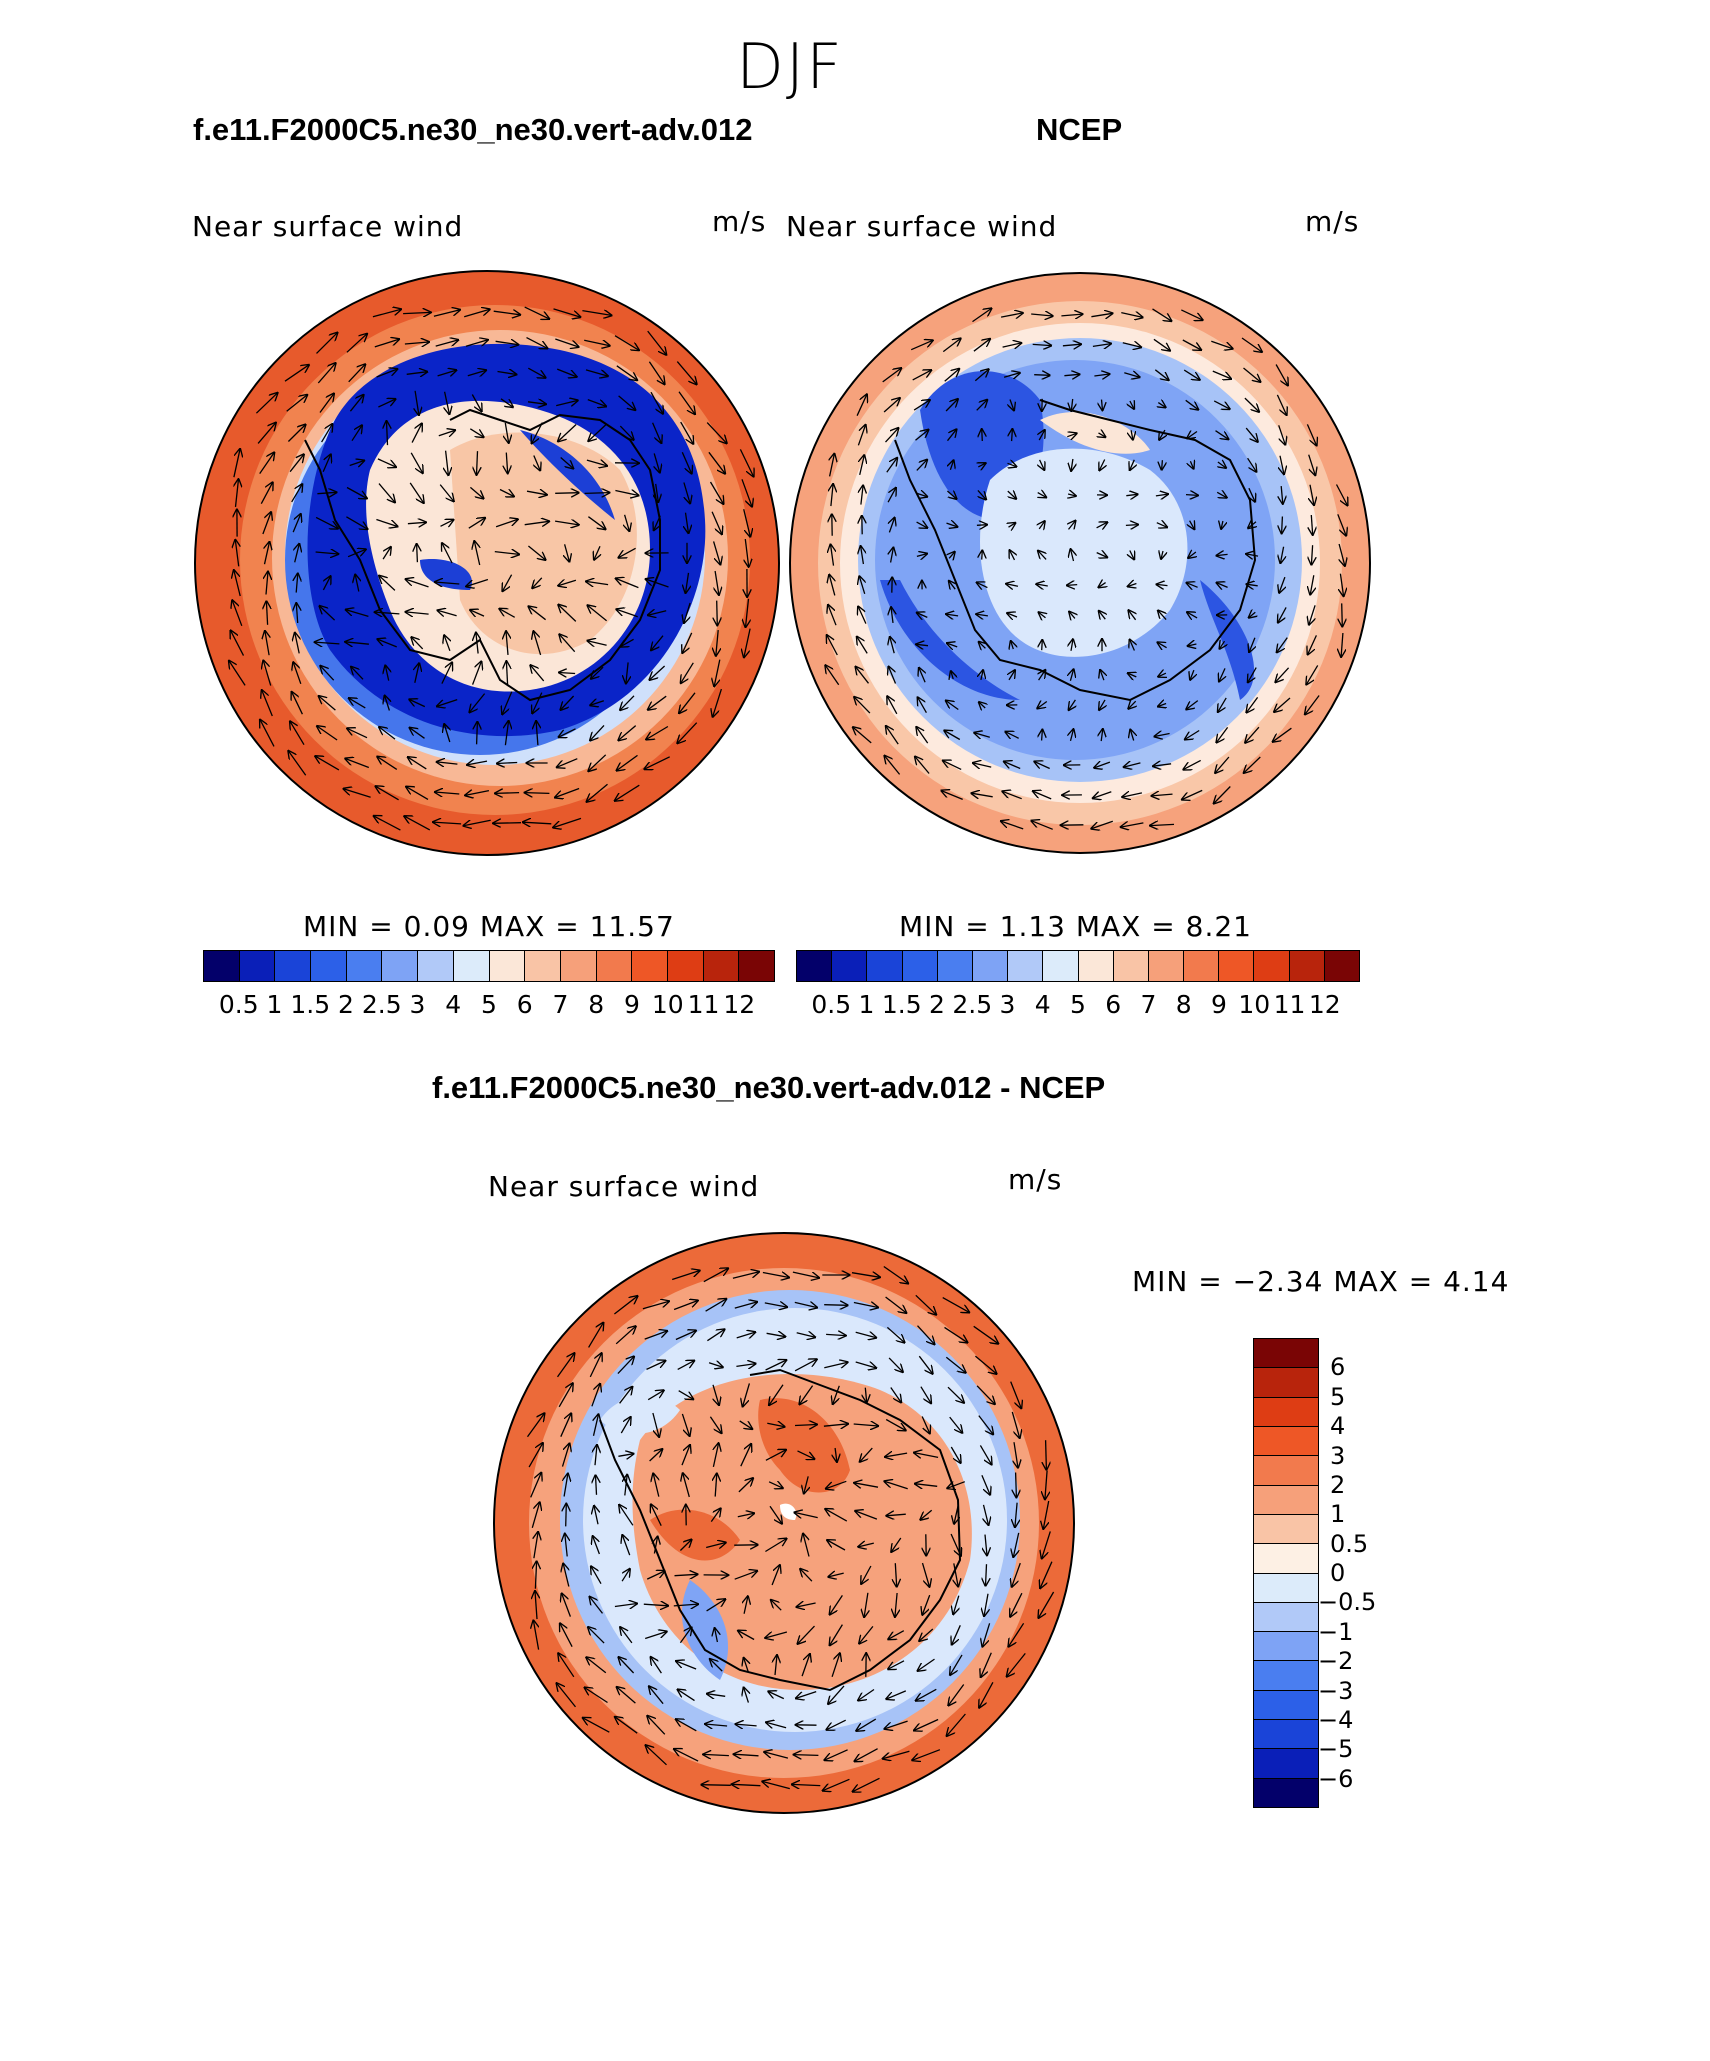 This screenshot has width=1710, height=2061. I want to click on obs-colorbar-tick-label: 2, so click(937, 1004).